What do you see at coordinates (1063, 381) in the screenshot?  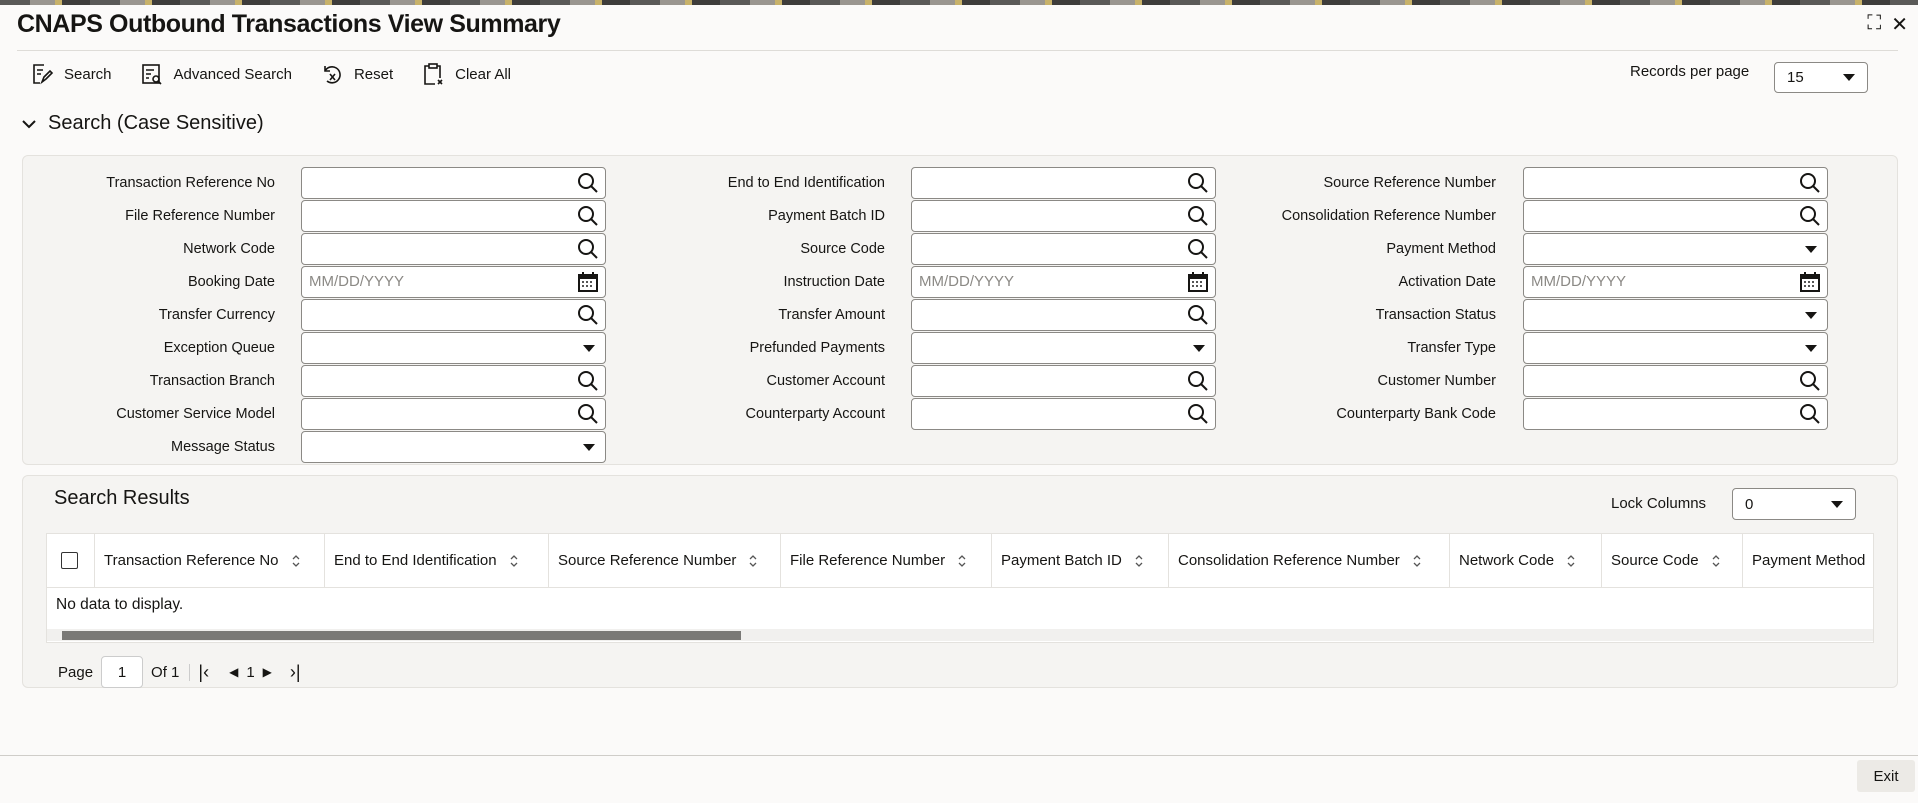 I see `customer-account-input` at bounding box center [1063, 381].